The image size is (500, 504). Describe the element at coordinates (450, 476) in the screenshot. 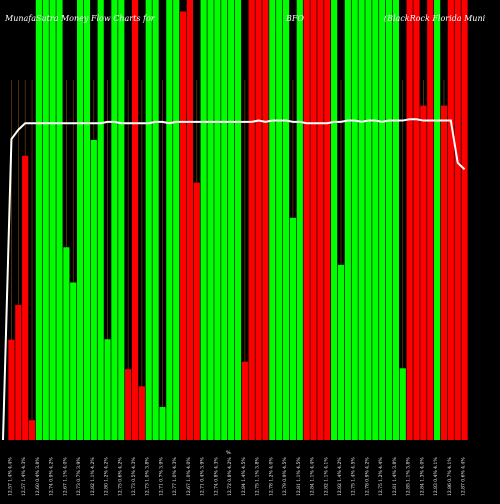

I see `x-tick-label: 12.86 0.7% 4.1%` at that location.